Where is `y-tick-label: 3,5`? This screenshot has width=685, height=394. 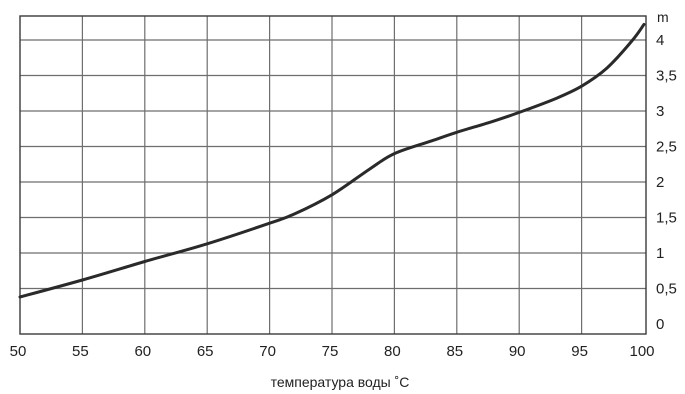 y-tick-label: 3,5 is located at coordinates (666, 76).